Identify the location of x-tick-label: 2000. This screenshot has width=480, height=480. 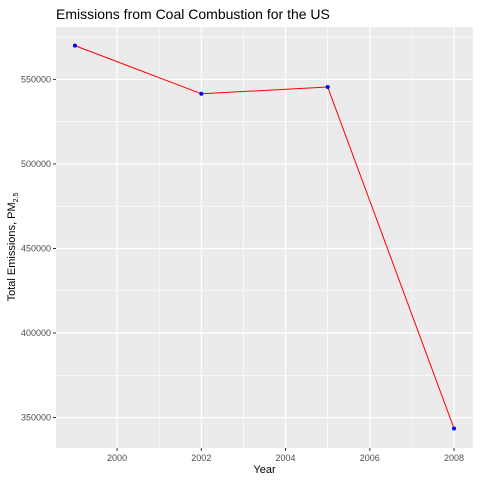
(117, 458).